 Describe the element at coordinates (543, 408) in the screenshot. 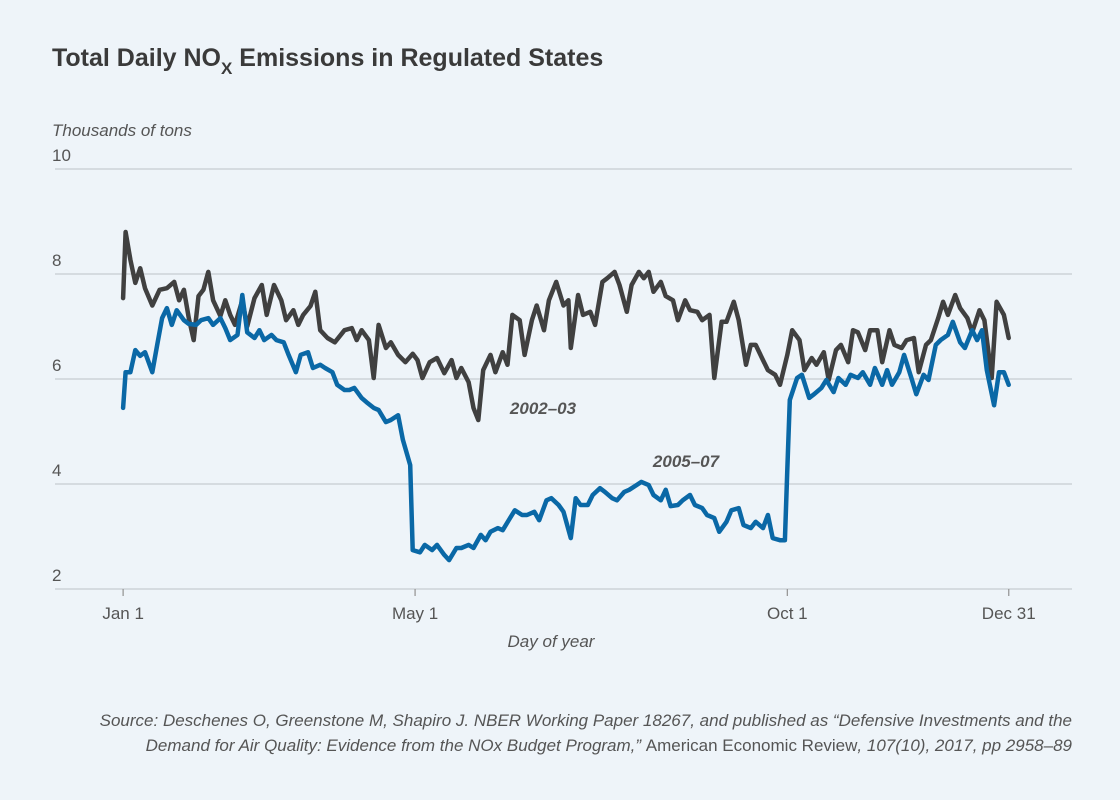

I see `series-label: 2002–03` at that location.